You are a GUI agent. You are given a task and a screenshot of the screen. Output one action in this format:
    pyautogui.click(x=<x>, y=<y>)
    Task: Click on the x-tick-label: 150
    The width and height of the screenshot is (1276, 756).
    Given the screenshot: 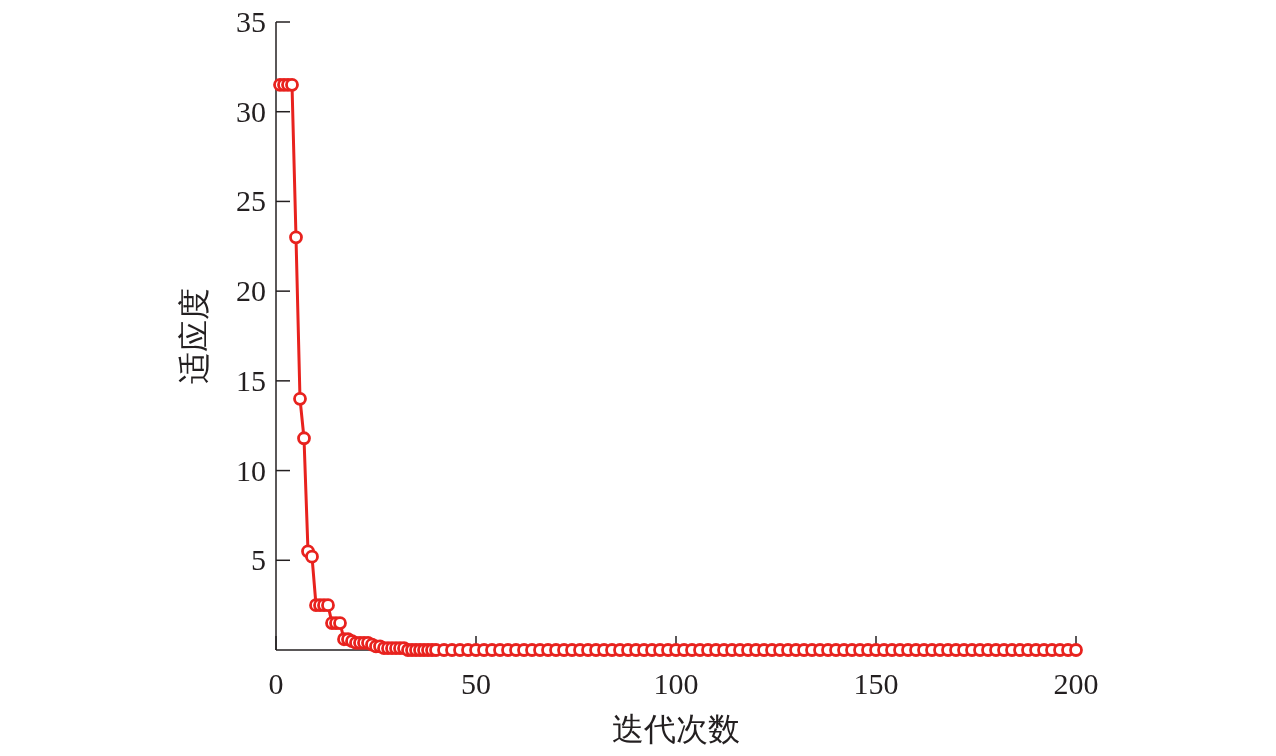 What is the action you would take?
    pyautogui.click(x=876, y=683)
    